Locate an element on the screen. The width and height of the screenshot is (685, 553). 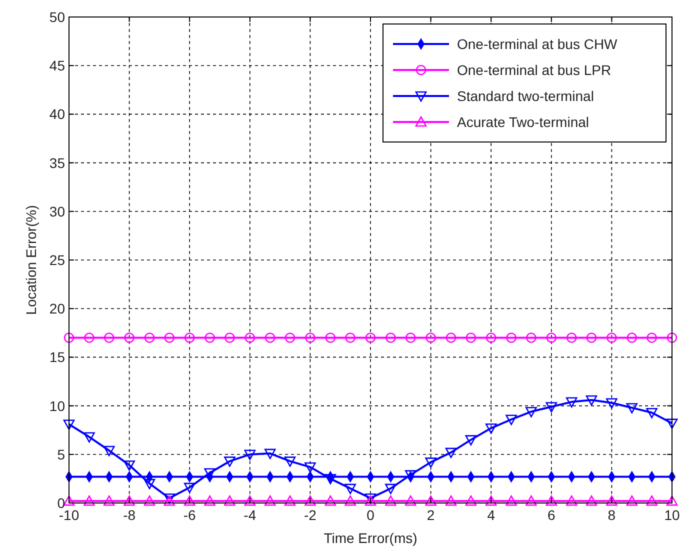
x-axis-title: Time Error(ms) is located at coordinates (371, 538).